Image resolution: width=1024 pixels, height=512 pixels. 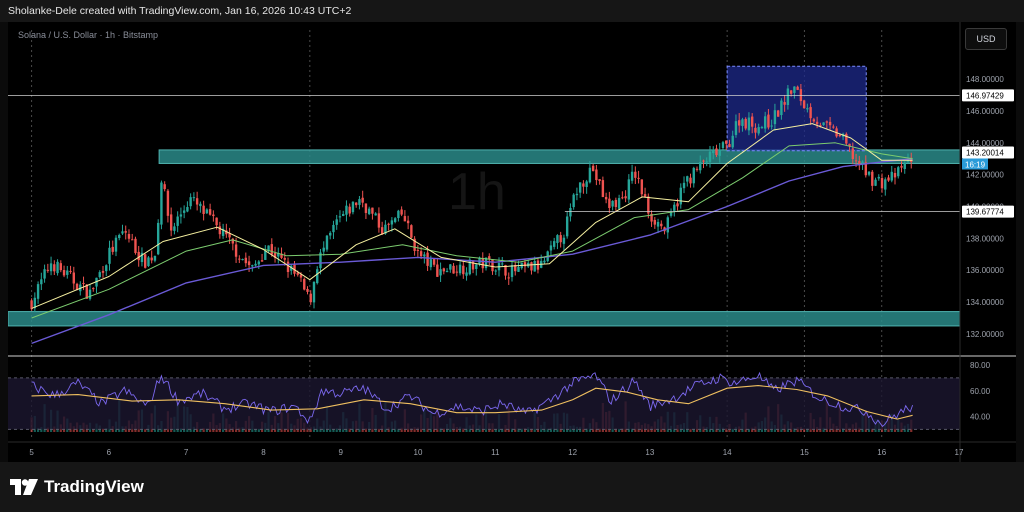 What do you see at coordinates (263, 452) in the screenshot?
I see `time-tick-label: 8` at bounding box center [263, 452].